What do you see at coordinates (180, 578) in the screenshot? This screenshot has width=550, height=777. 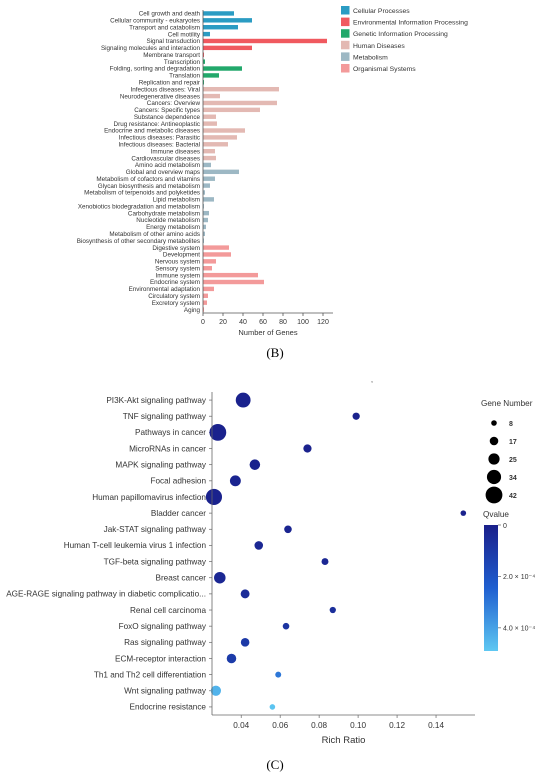 I see `pathway-label: Breast cancer` at bounding box center [180, 578].